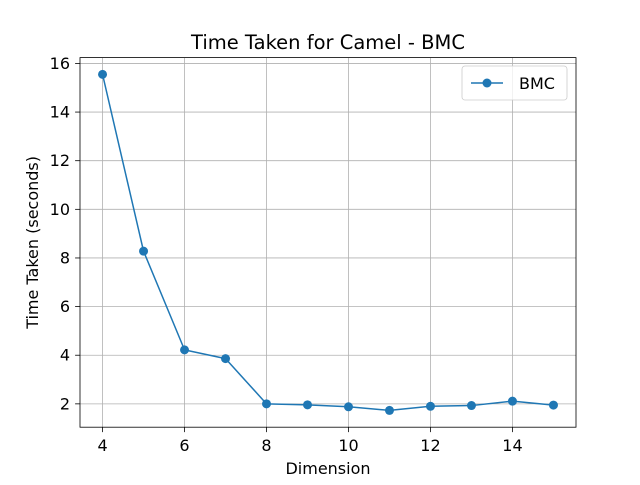 Image resolution: width=640 pixels, height=485 pixels. Describe the element at coordinates (60, 209) in the screenshot. I see `y-tick-label: 10` at that location.